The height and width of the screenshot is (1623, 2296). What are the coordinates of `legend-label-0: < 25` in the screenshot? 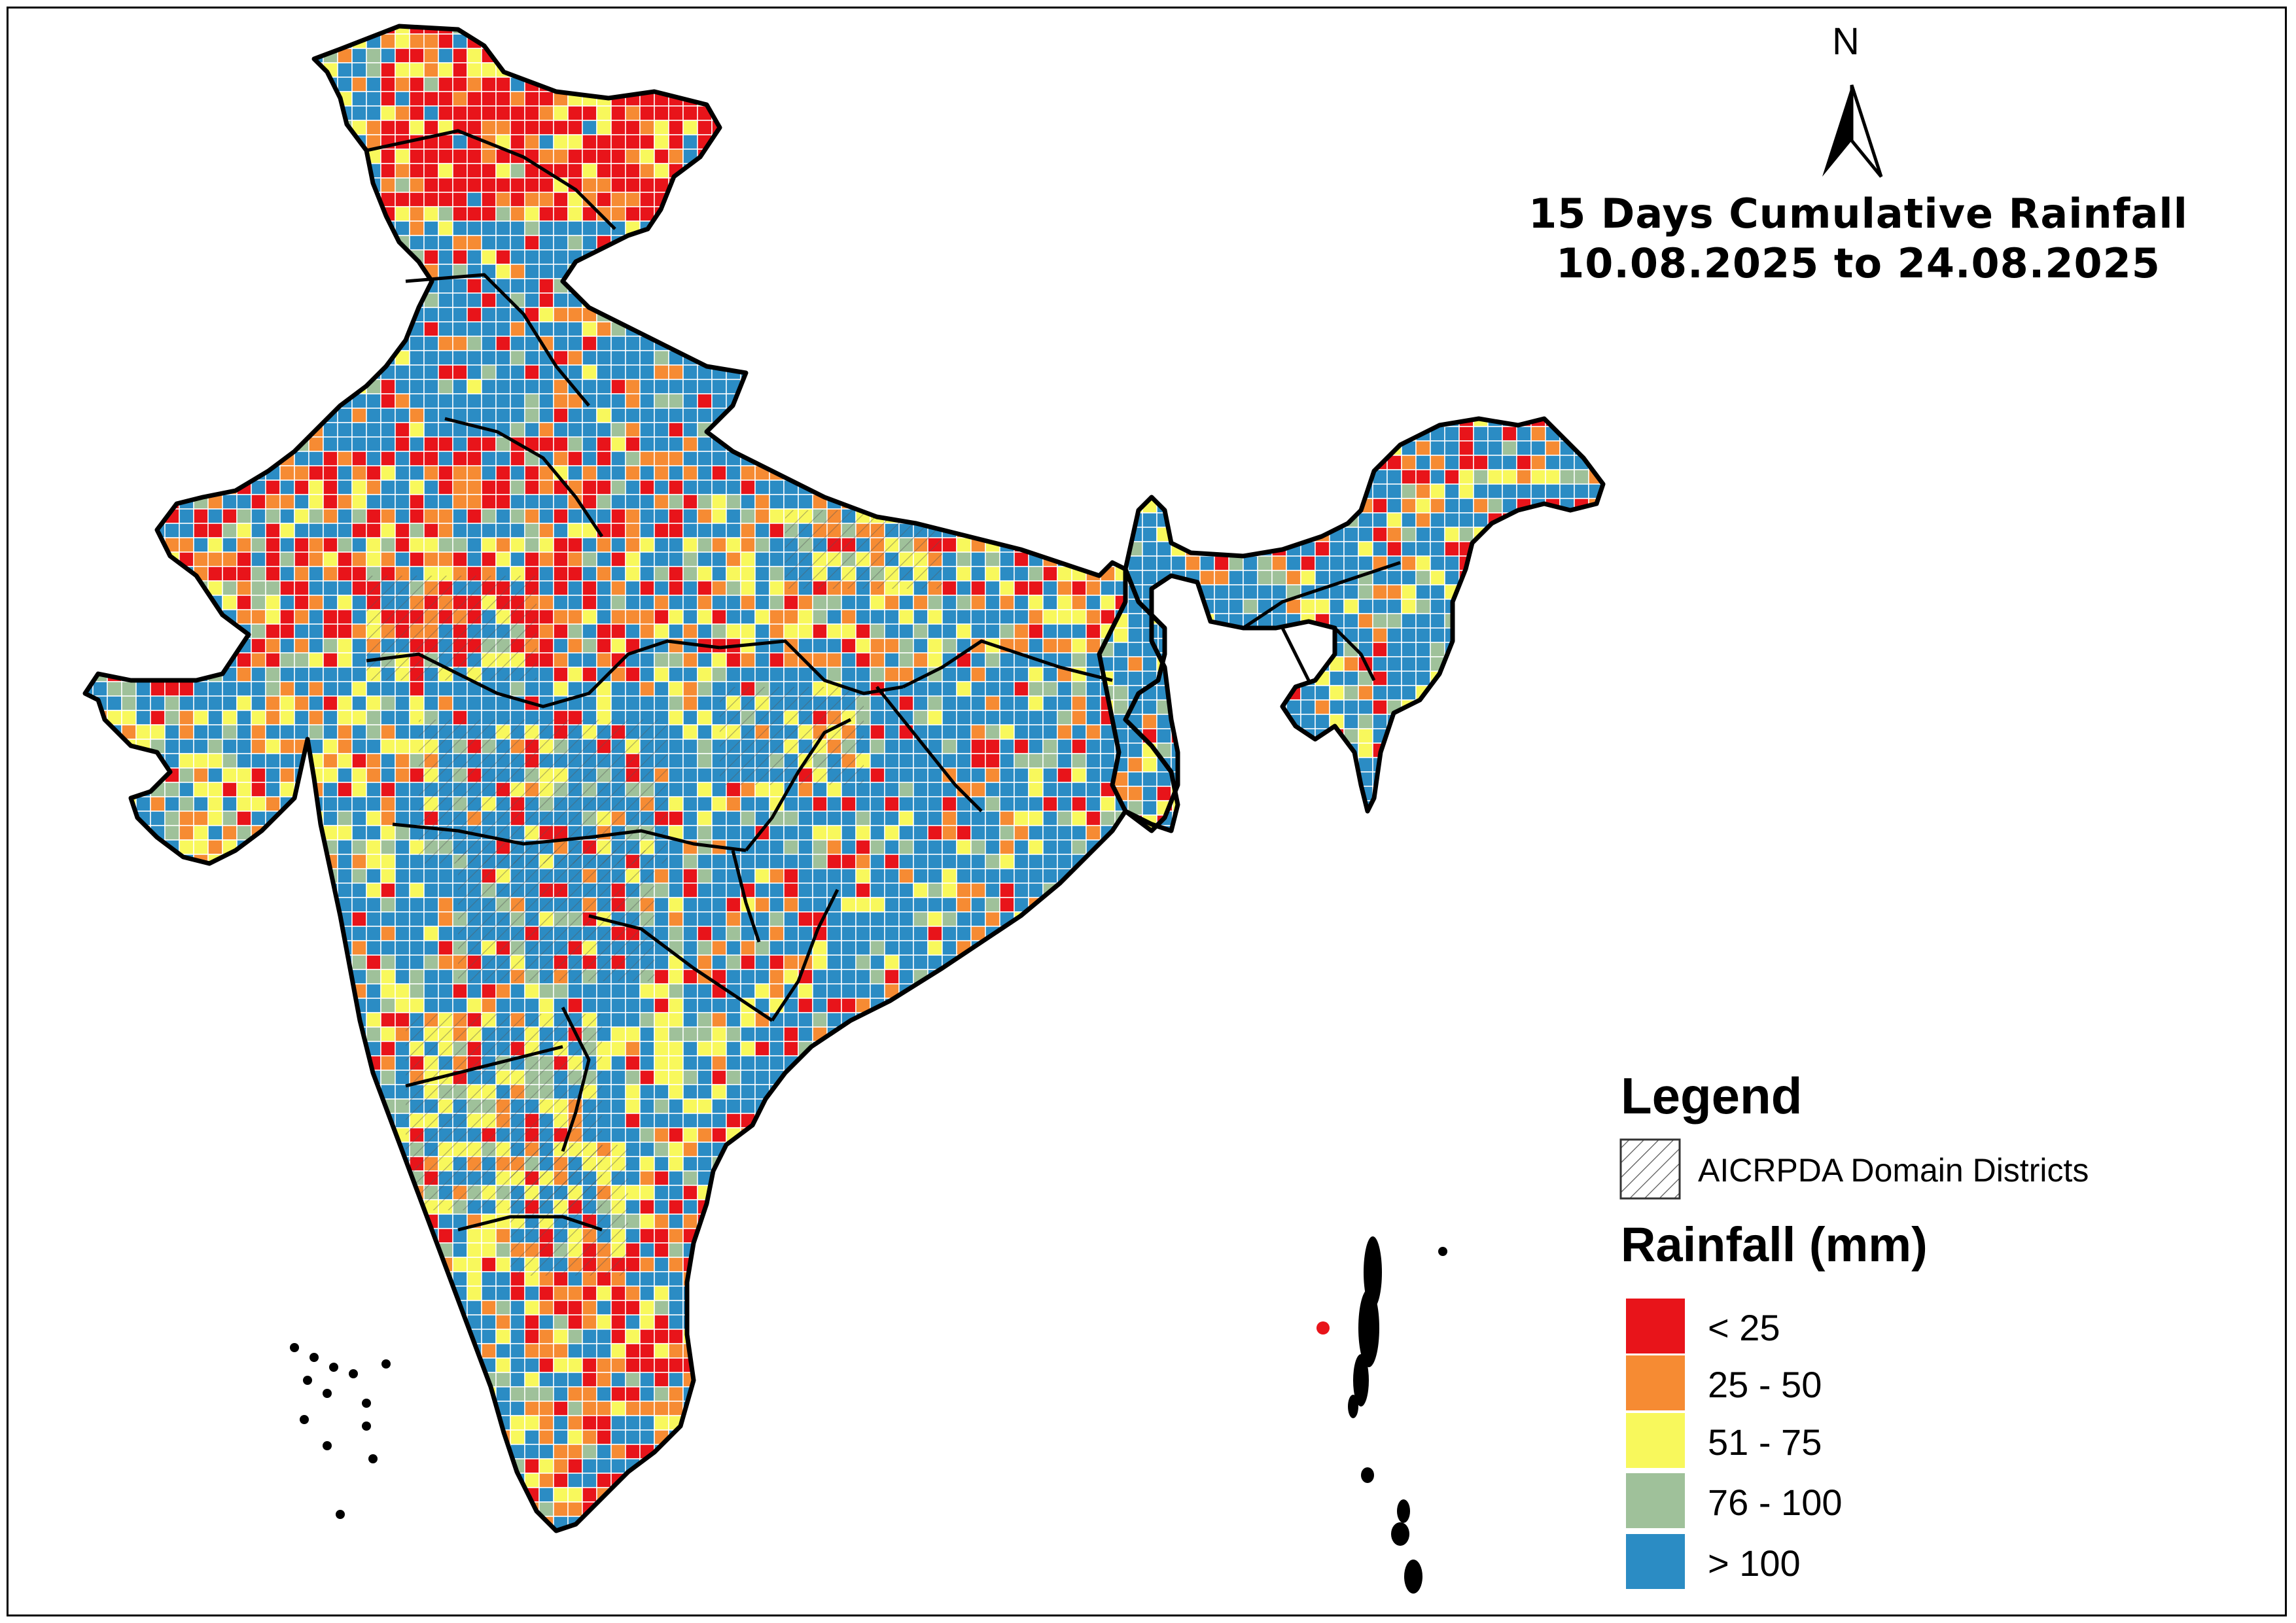 It's located at (1744, 1328).